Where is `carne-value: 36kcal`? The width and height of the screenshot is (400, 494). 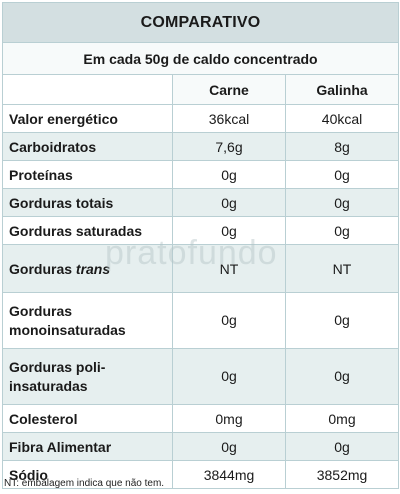 carne-value: 36kcal is located at coordinates (229, 118).